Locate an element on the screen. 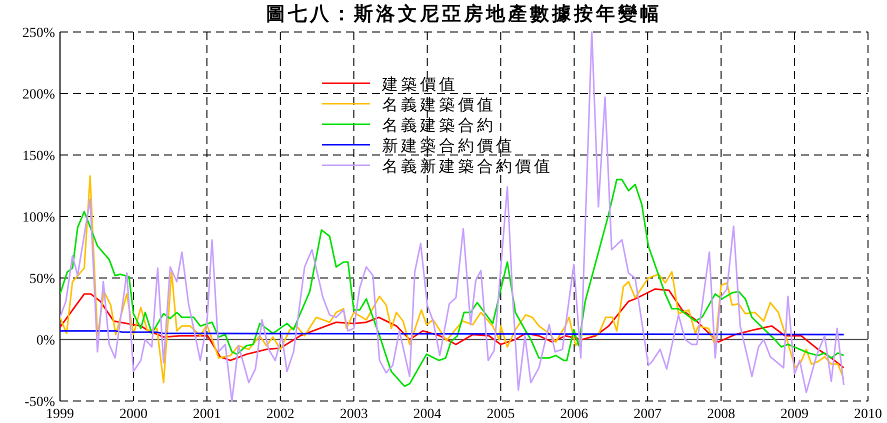 This screenshot has height=423, width=887. y-tick-label: 0% is located at coordinates (46, 341).